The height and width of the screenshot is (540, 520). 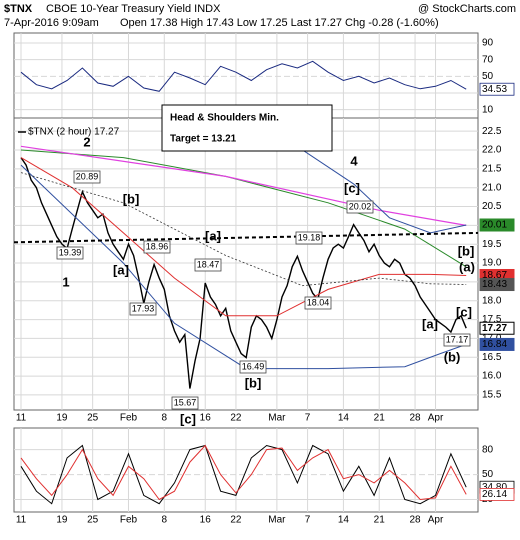 I want to click on y-tick-label: 22.0, so click(x=492, y=150).